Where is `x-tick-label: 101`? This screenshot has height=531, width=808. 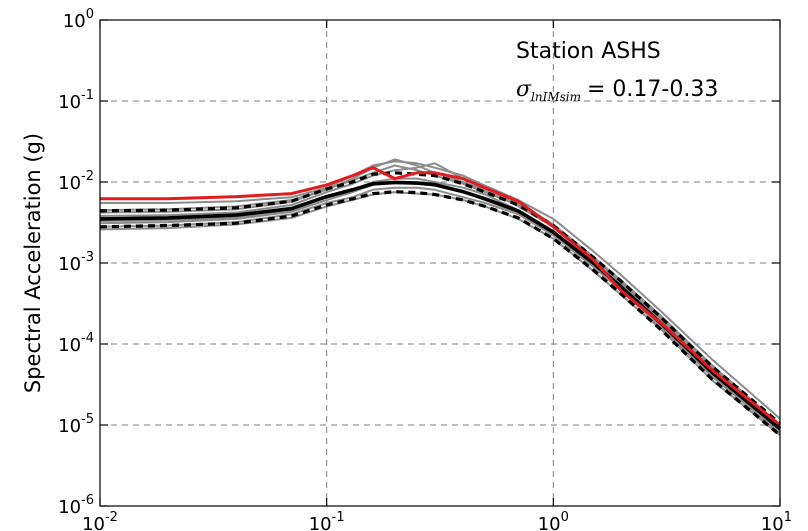
x-tick-label: 101 is located at coordinates (776, 520).